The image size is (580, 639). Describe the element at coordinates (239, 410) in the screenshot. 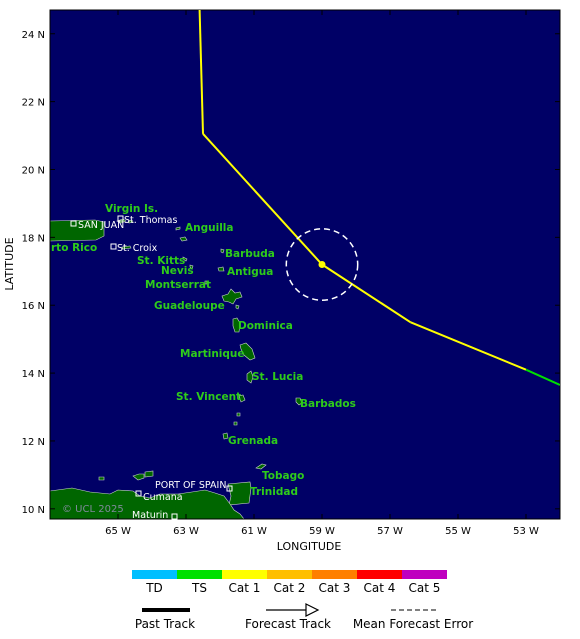

I see `st-vincent-land` at that location.